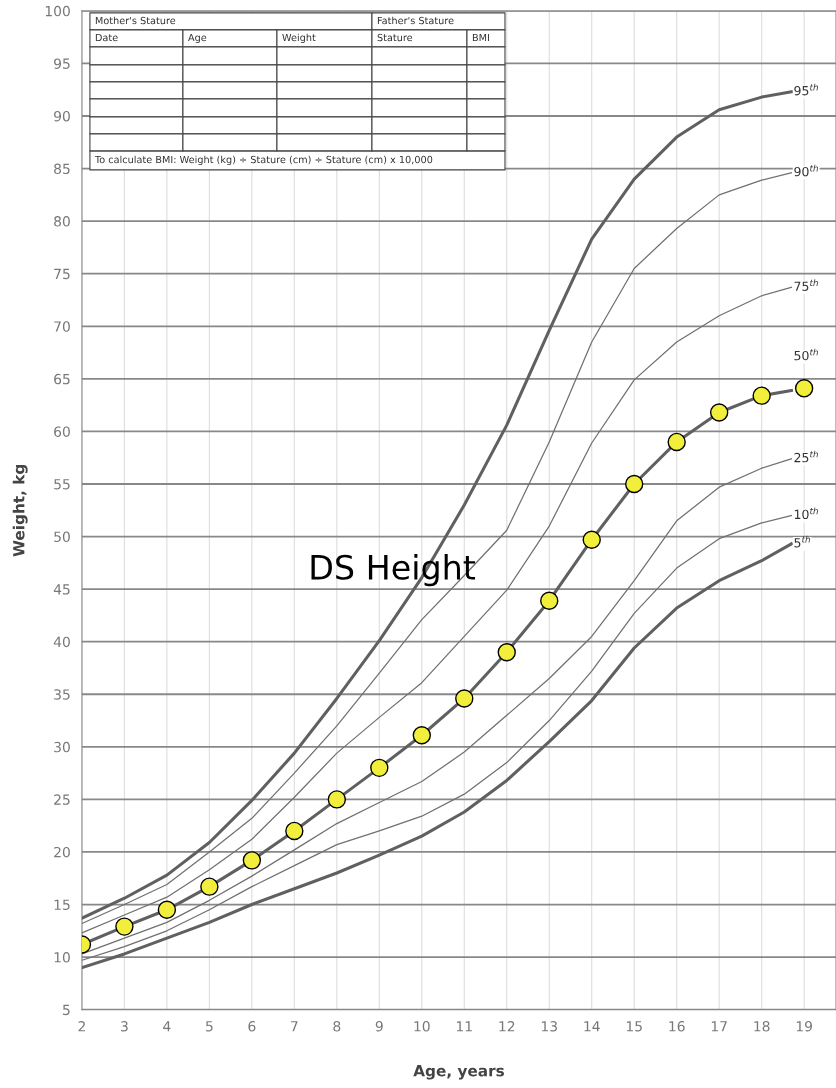 The image size is (836, 1088). I want to click on y-tick-label: 50, so click(62, 537).